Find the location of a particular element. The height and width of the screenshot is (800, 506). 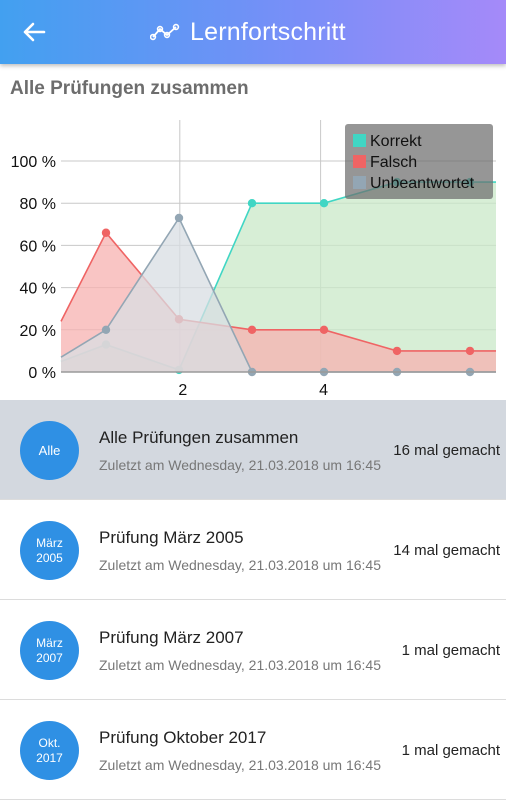

exam-badge-text: Okt. is located at coordinates (49, 742).